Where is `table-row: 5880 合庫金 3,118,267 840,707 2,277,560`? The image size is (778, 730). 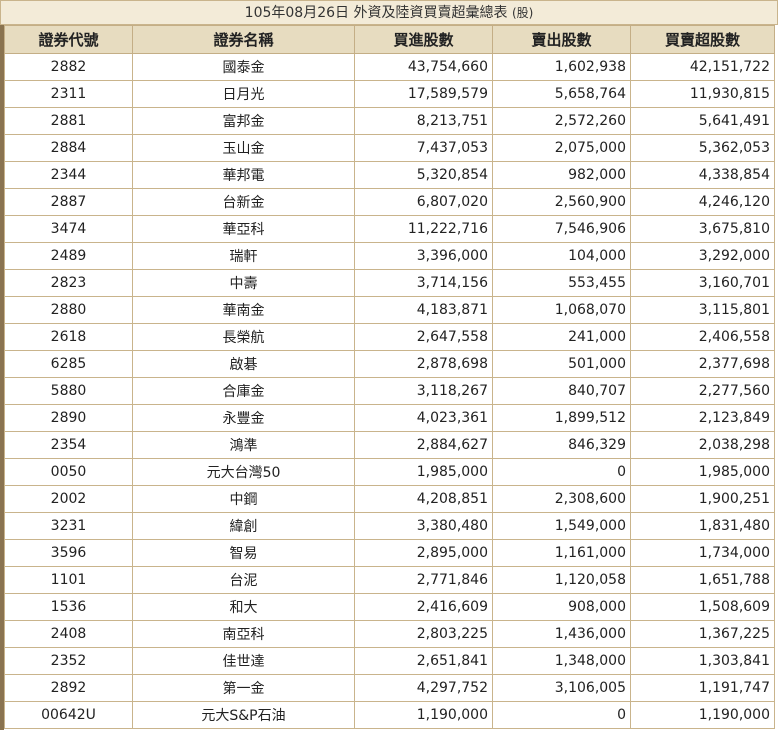
table-row: 5880 合庫金 3,118,267 840,707 2,277,560 is located at coordinates (389, 391).